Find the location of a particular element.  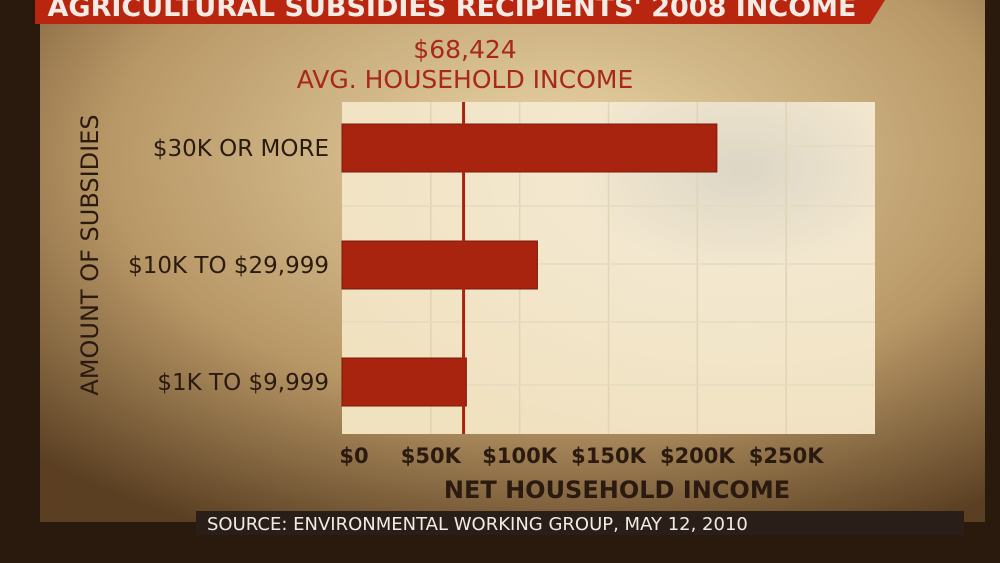

category-label: $30K OR MORE is located at coordinates (241, 149).